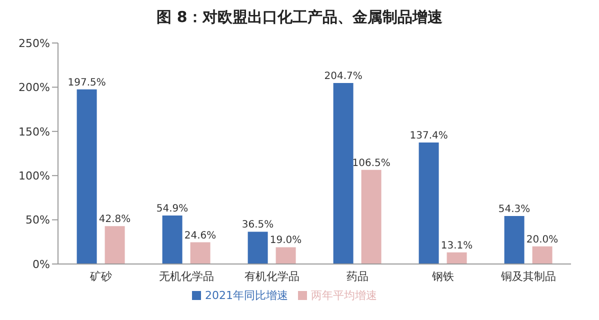  What do you see at coordinates (344, 295) in the screenshot?
I see `legend-label: 两年平均增速` at bounding box center [344, 295].